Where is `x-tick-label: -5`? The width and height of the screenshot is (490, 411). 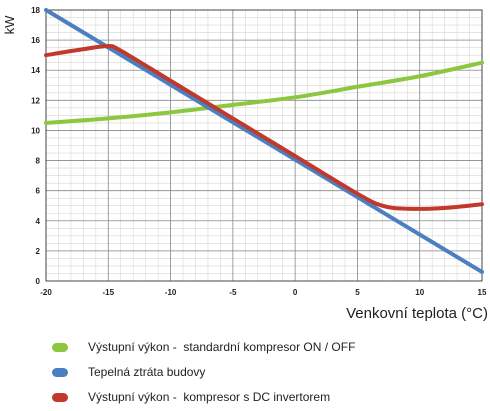
x-tick-label: -5 is located at coordinates (233, 292).